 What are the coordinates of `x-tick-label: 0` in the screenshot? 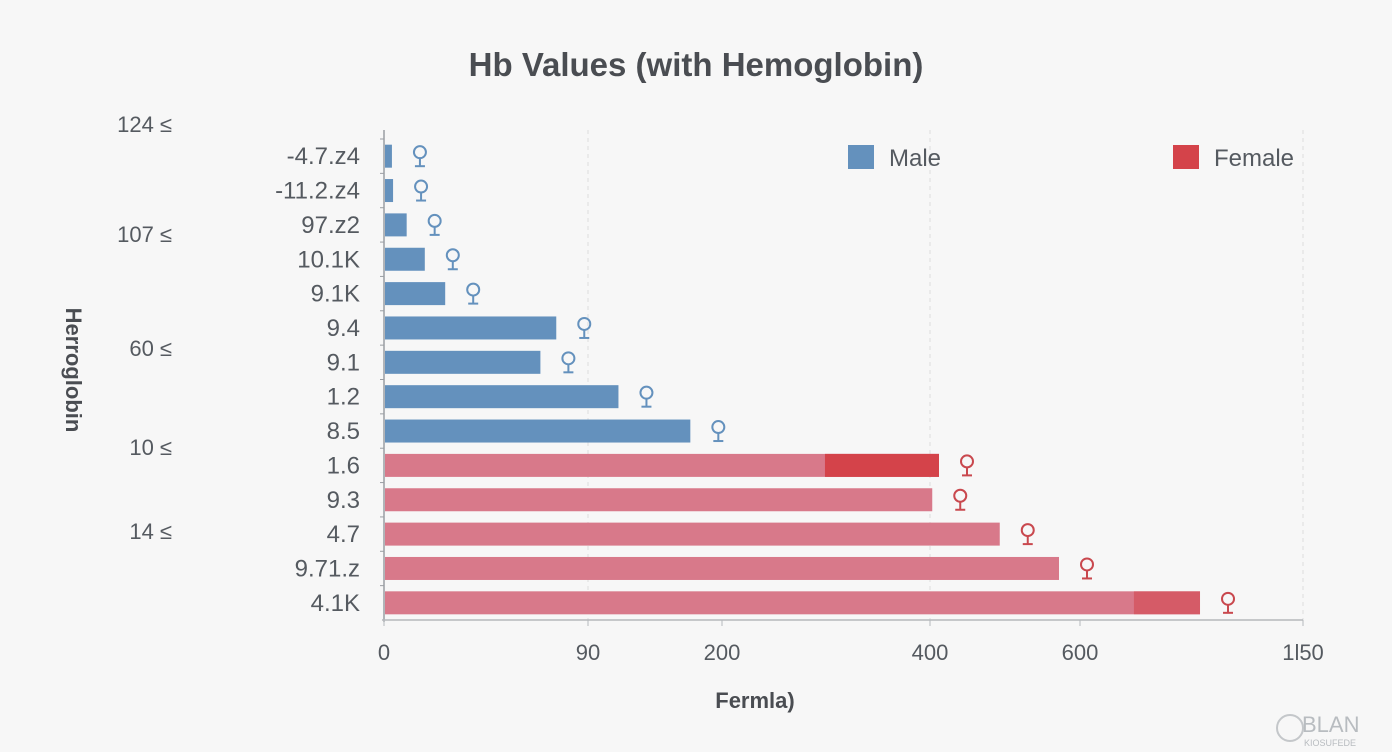 It's located at (384, 652).